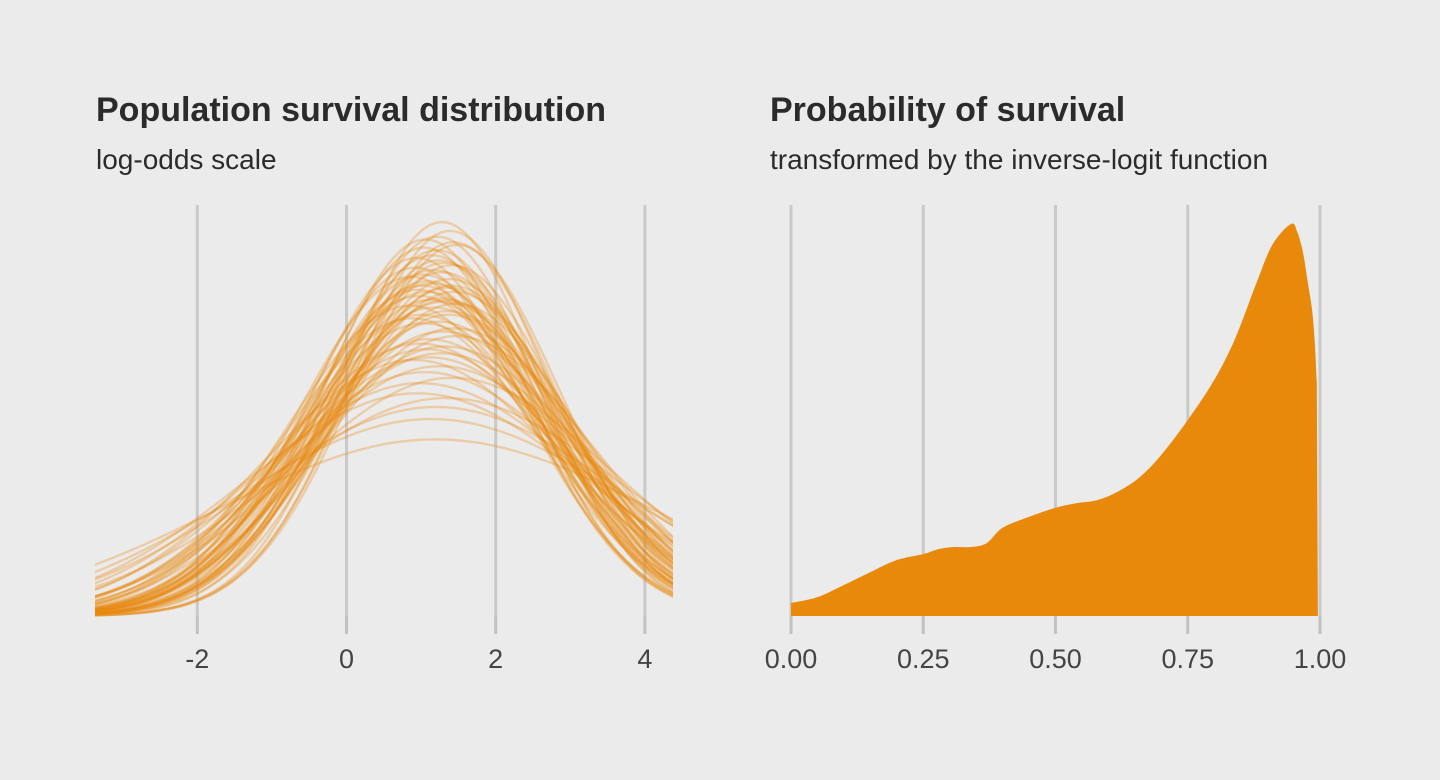  I want to click on right-chart-title: Probability of survival, so click(948, 110).